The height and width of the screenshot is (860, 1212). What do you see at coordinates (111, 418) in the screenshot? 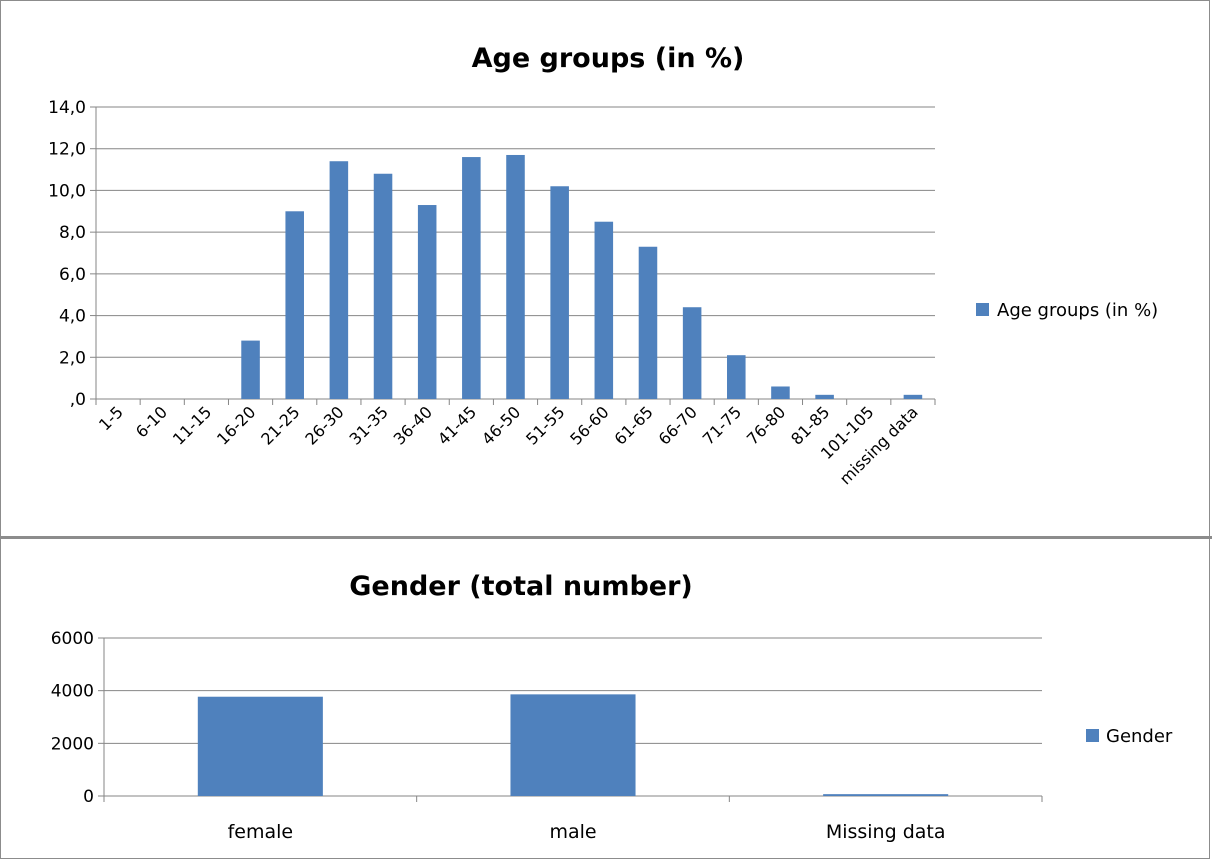
I see `x-tick-label: 1-5` at bounding box center [111, 418].